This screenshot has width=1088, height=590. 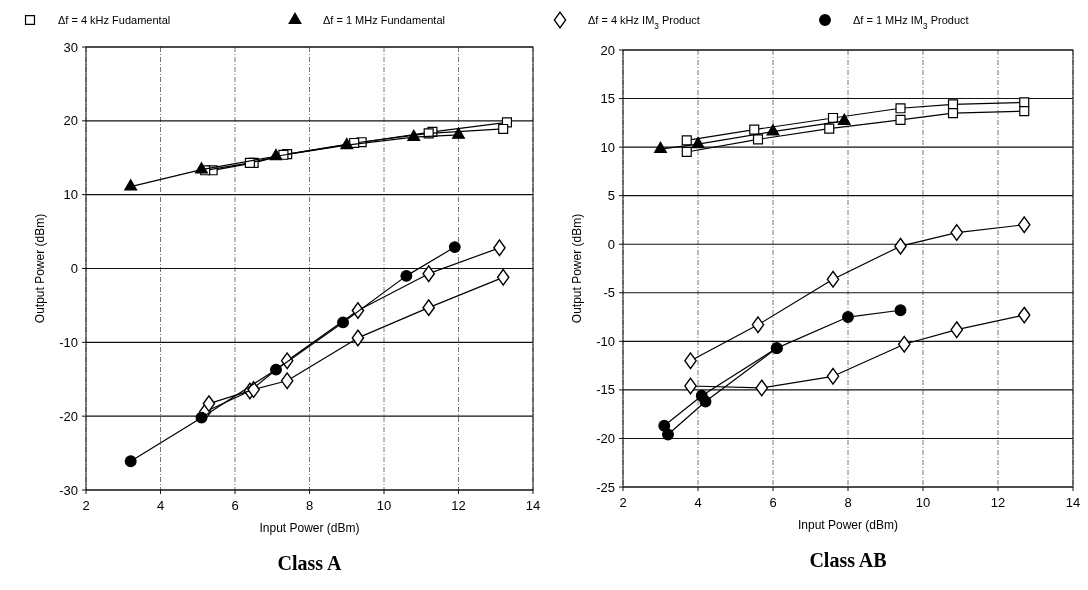 I want to click on legend-label: Δf = 1 MHz Fundamental, so click(x=384, y=20).